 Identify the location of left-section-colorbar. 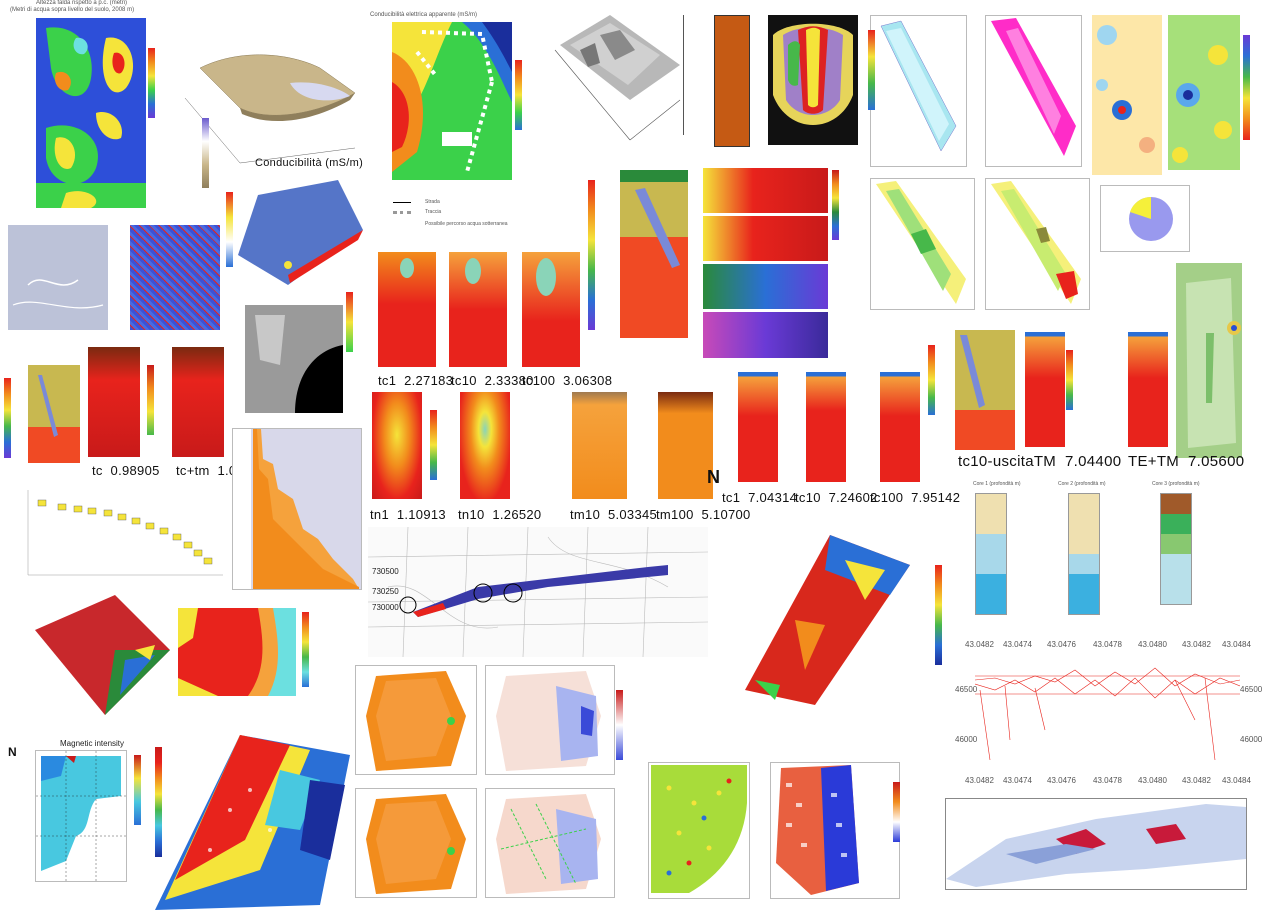
(150, 400).